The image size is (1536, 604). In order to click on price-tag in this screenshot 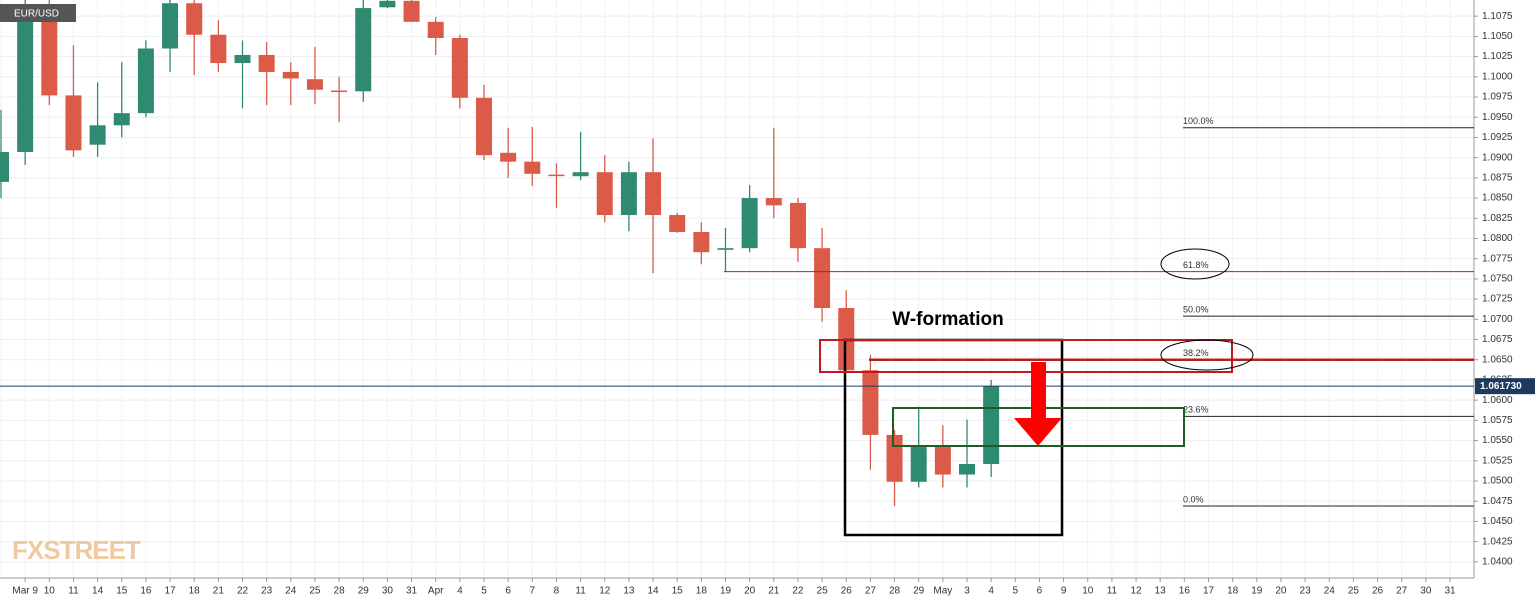, I will do `click(1505, 386)`.